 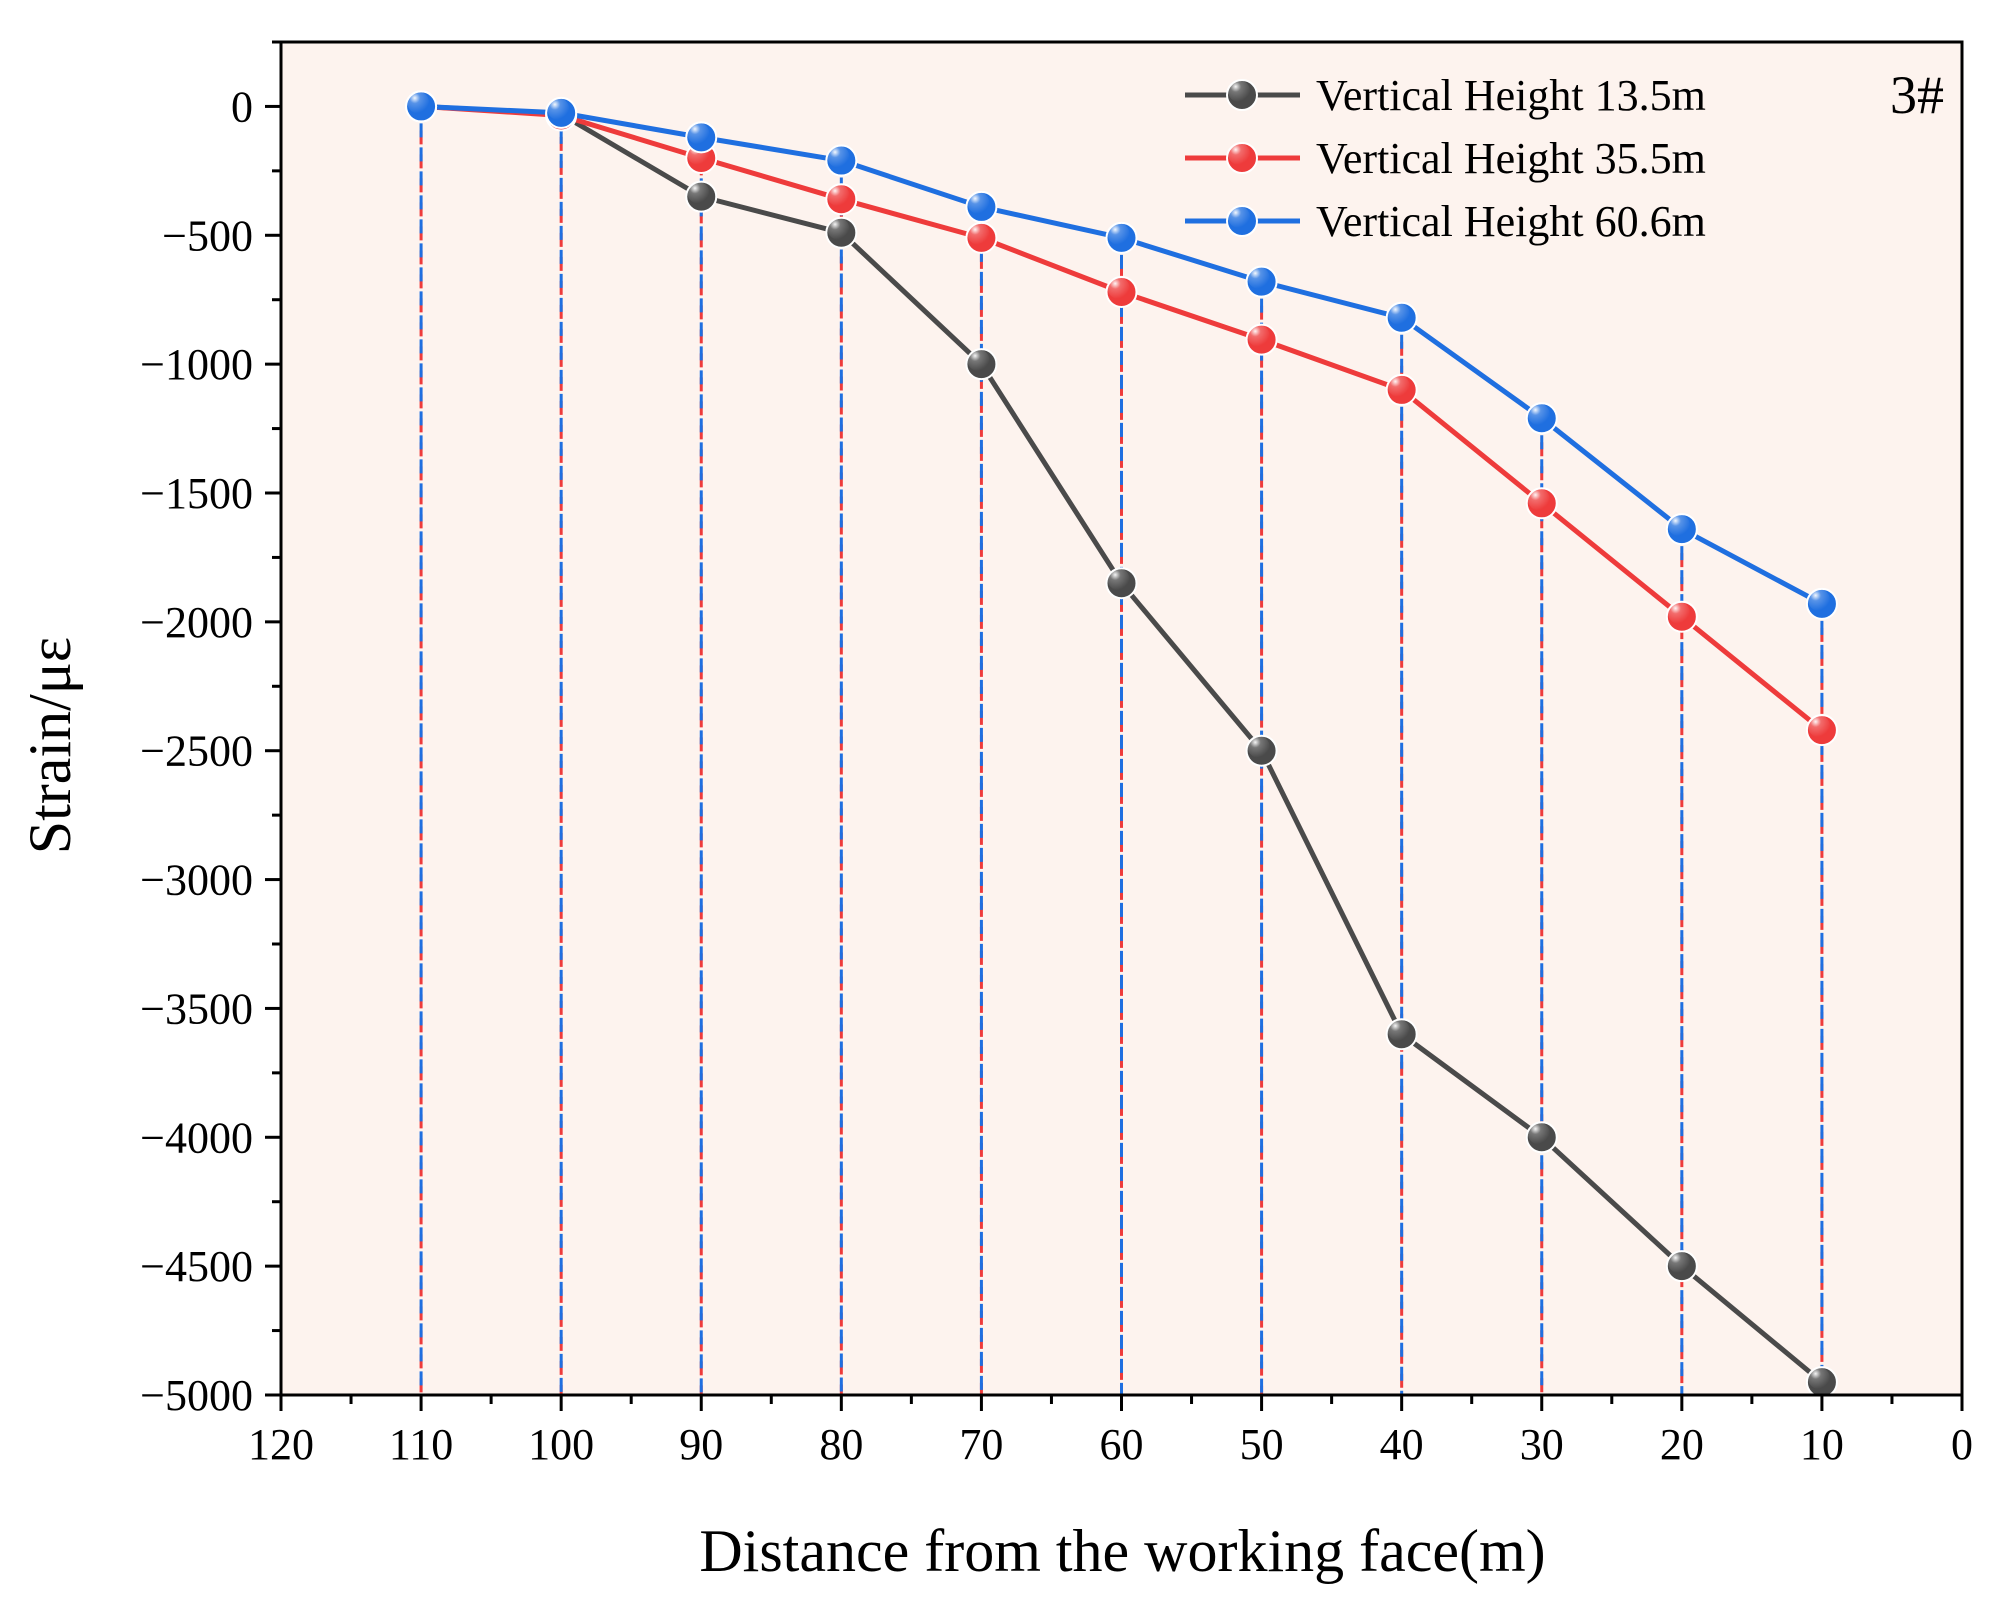 I want to click on y-tick-label: −2000, so click(x=196, y=622).